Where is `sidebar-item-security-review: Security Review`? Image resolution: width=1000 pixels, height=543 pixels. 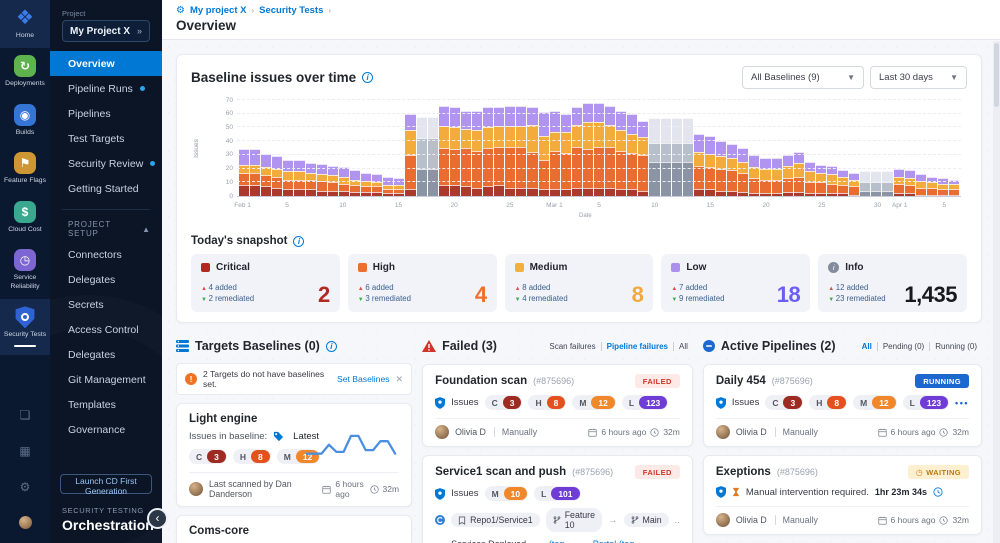 sidebar-item-security-review: Security Review is located at coordinates (106, 163).